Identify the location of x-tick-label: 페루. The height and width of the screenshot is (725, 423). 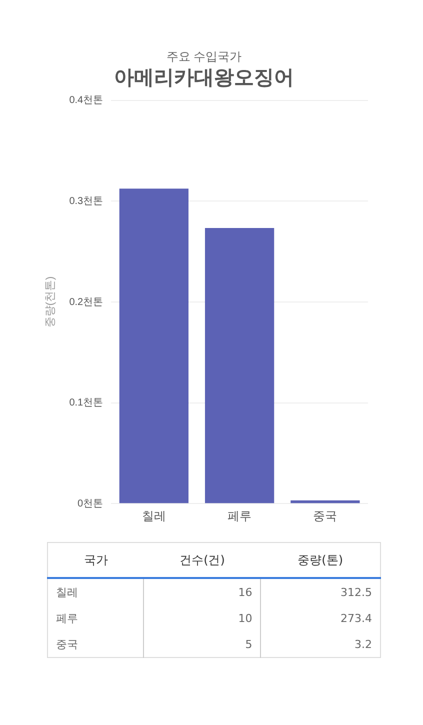
(240, 516).